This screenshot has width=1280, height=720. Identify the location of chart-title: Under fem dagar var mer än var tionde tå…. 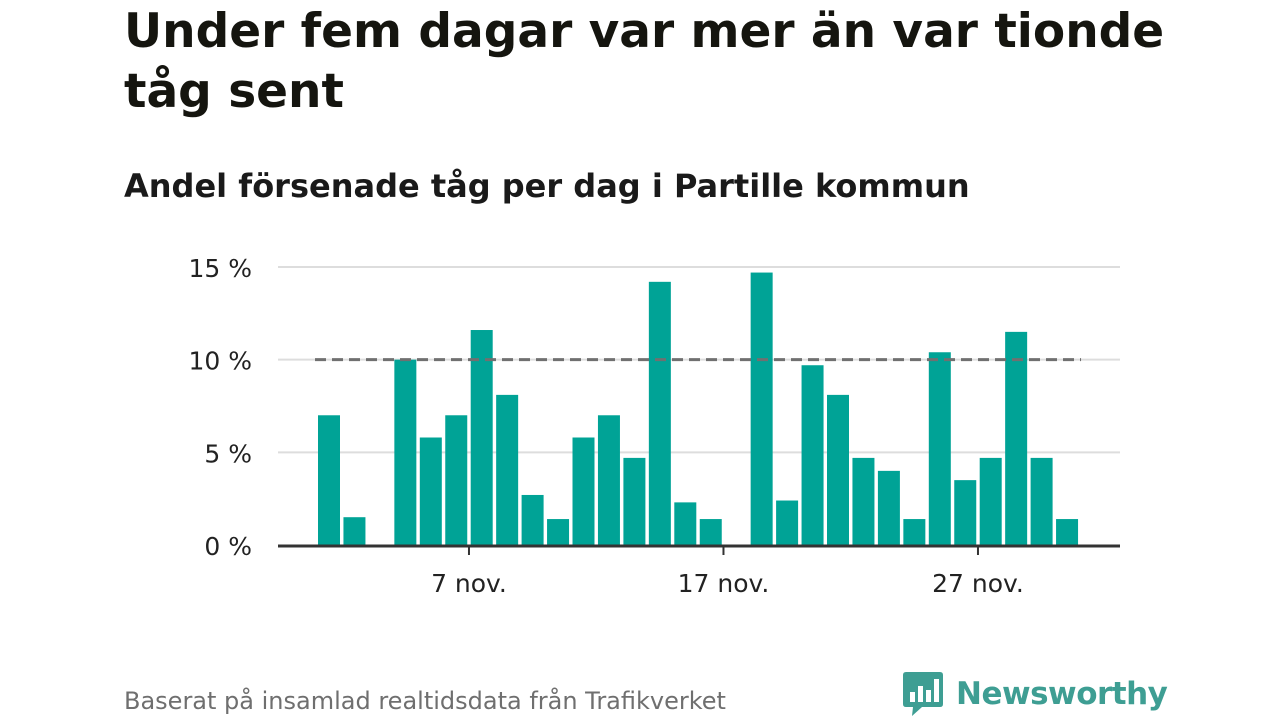
(644, 61).